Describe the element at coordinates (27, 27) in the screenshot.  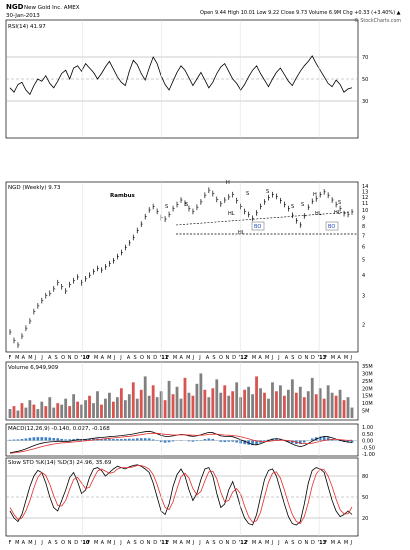
I see `rsi-label: RSI(14) 41.97` at that location.